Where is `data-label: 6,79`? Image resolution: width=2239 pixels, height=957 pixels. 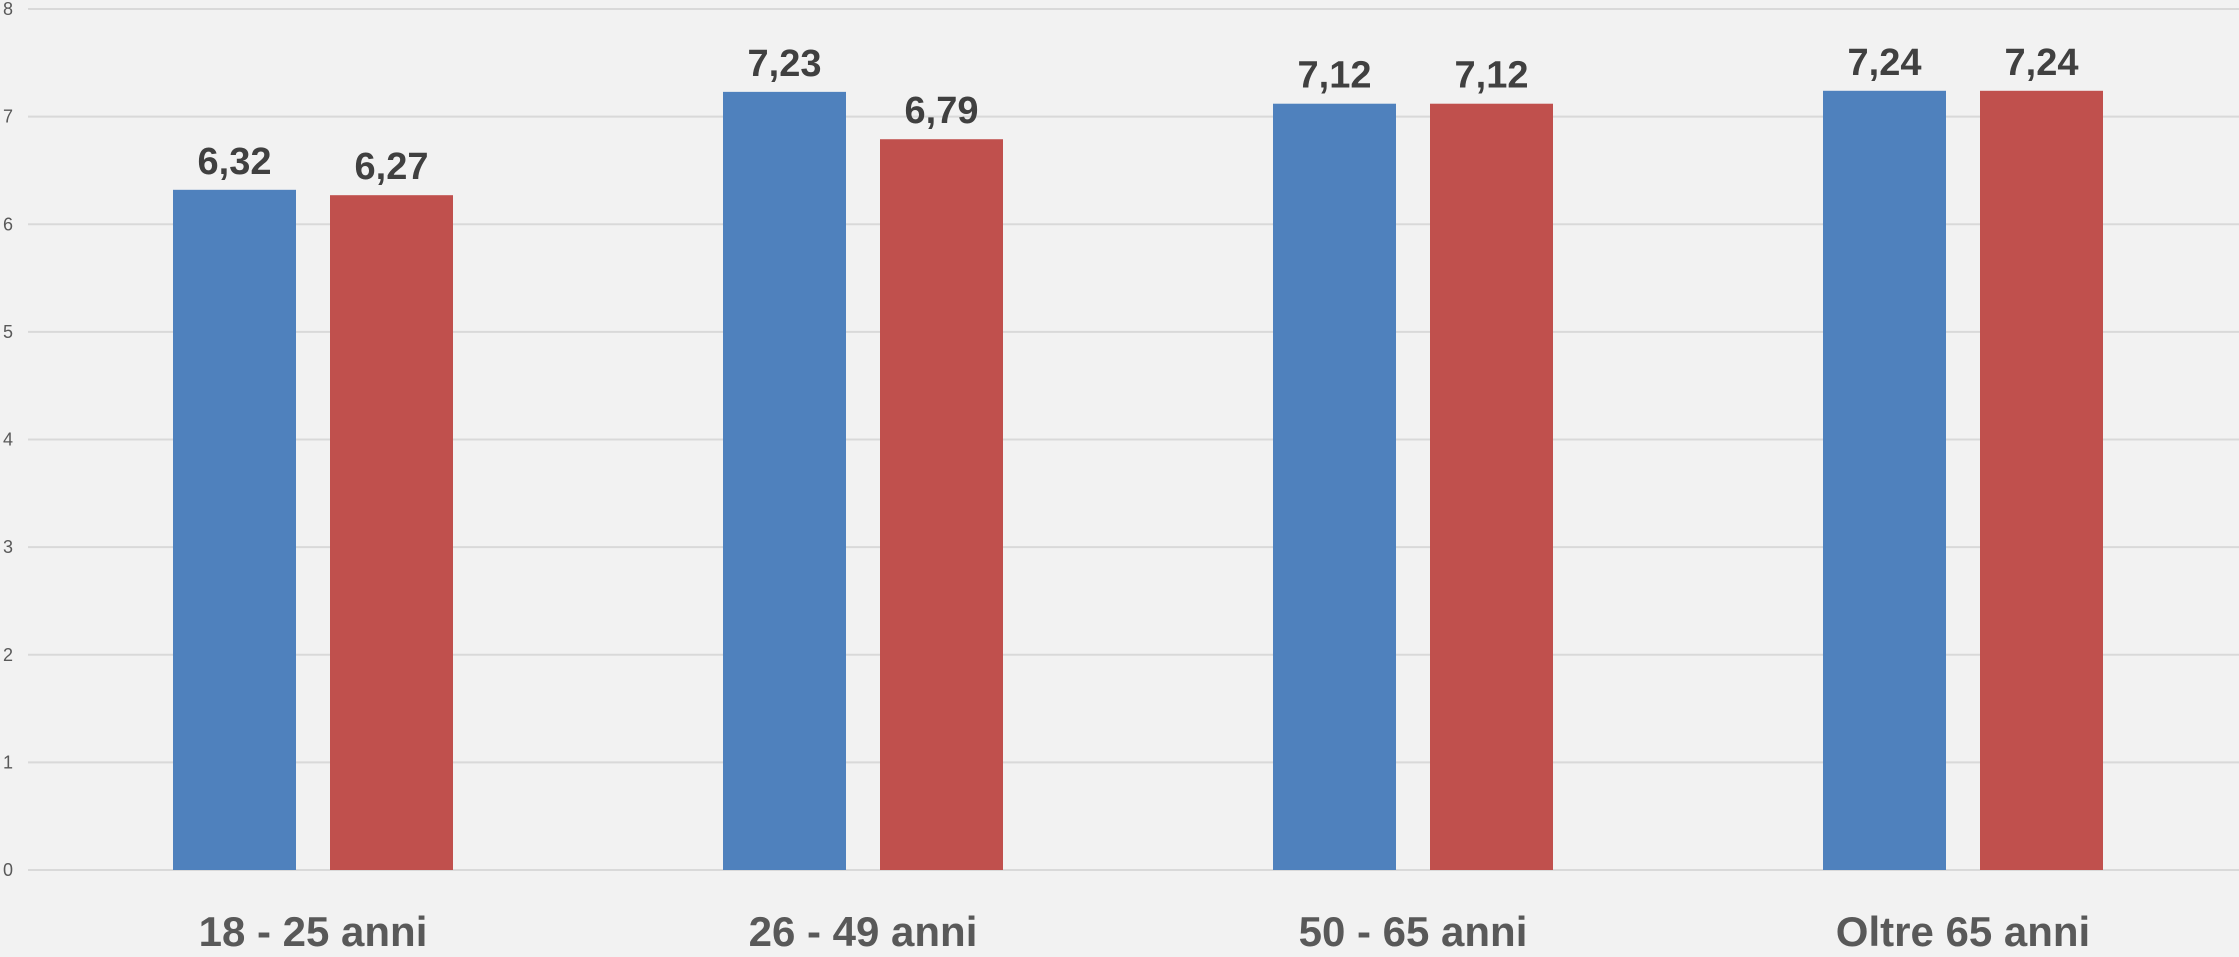 data-label: 6,79 is located at coordinates (942, 111).